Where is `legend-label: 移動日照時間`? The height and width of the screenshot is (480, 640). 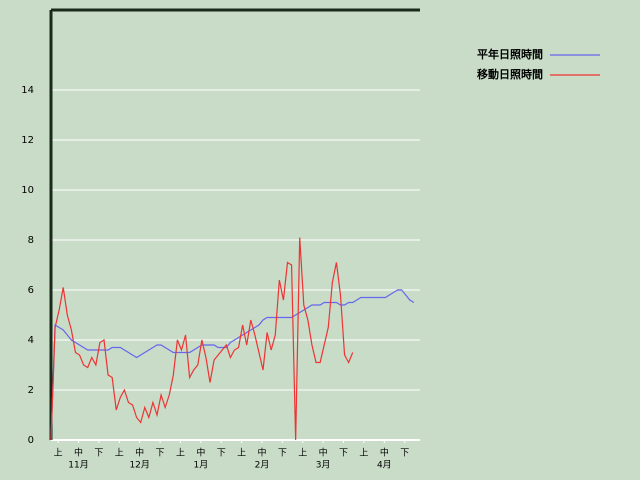
legend-label: 移動日照時間 is located at coordinates (510, 74).